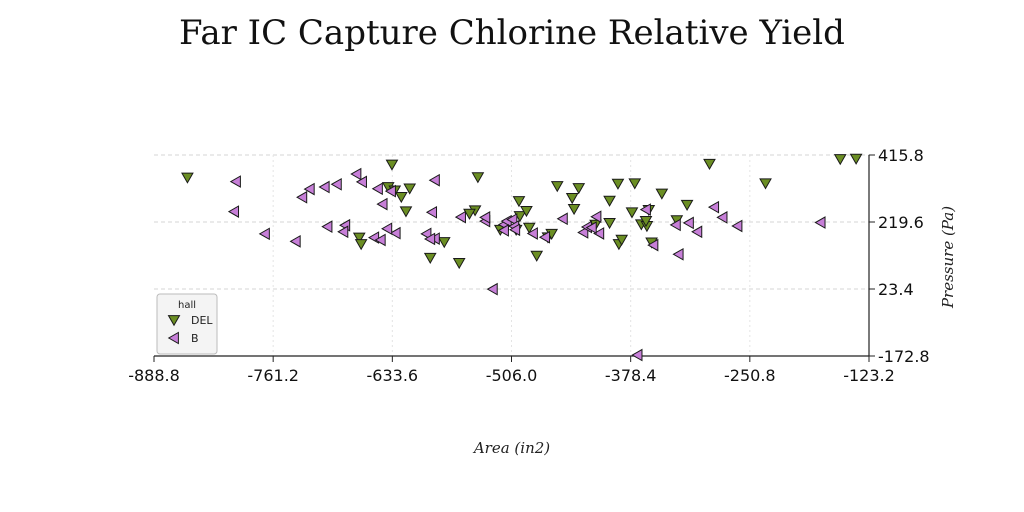 The image size is (1024, 512). What do you see at coordinates (173, 338) in the screenshot?
I see `legend-marker-b` at bounding box center [173, 338].